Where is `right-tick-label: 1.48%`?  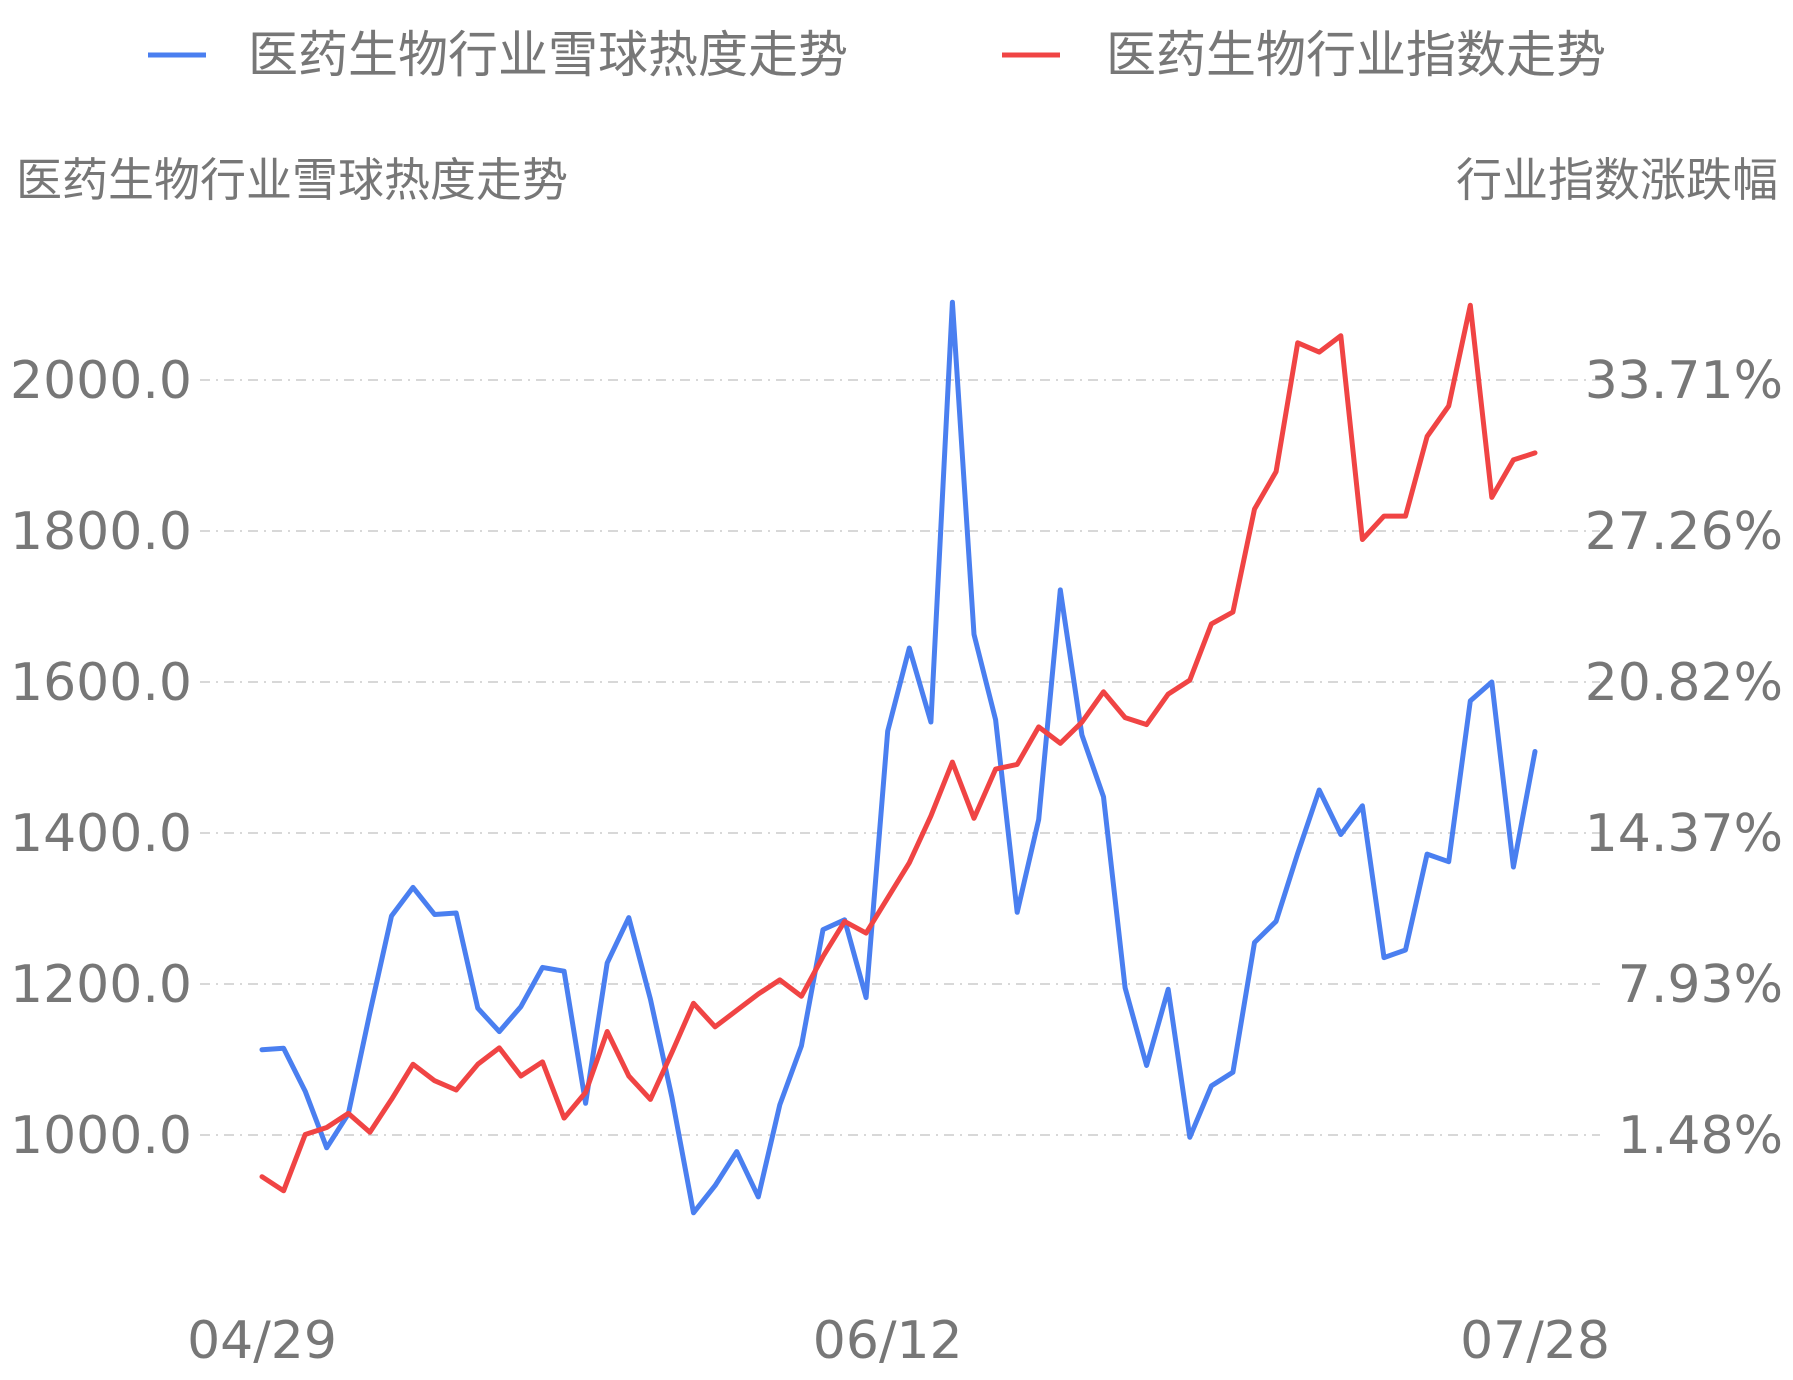
right-tick-label: 1.48% is located at coordinates (1700, 1136).